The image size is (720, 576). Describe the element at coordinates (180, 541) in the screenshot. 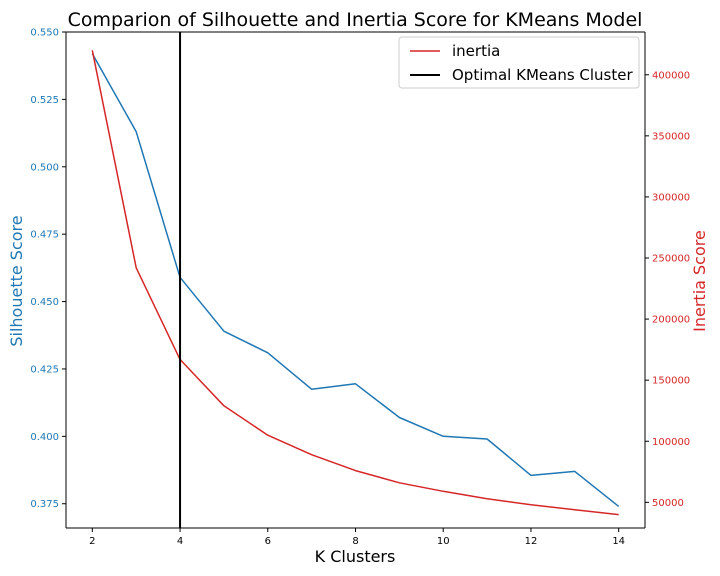

I see `x-tick-label: 4` at that location.